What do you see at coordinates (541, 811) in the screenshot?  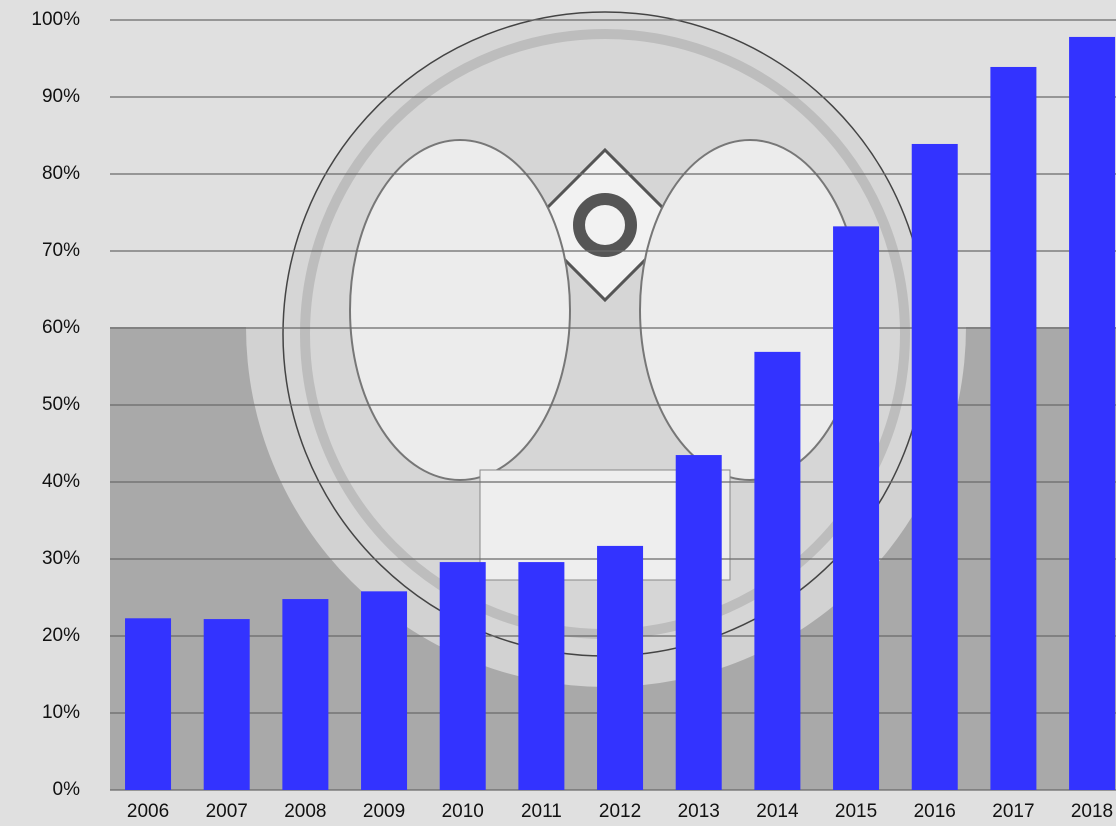 I see `x-tick-label: 2011` at bounding box center [541, 811].